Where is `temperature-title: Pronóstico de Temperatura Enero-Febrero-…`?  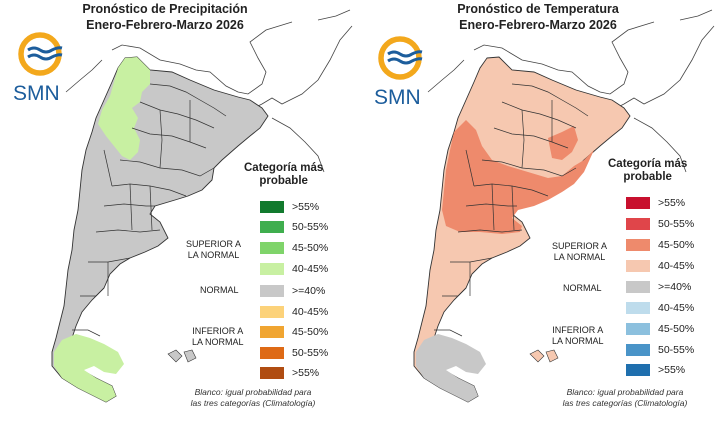 temperature-title: Pronóstico de Temperatura Enero-Febrero-… is located at coordinates (538, 17).